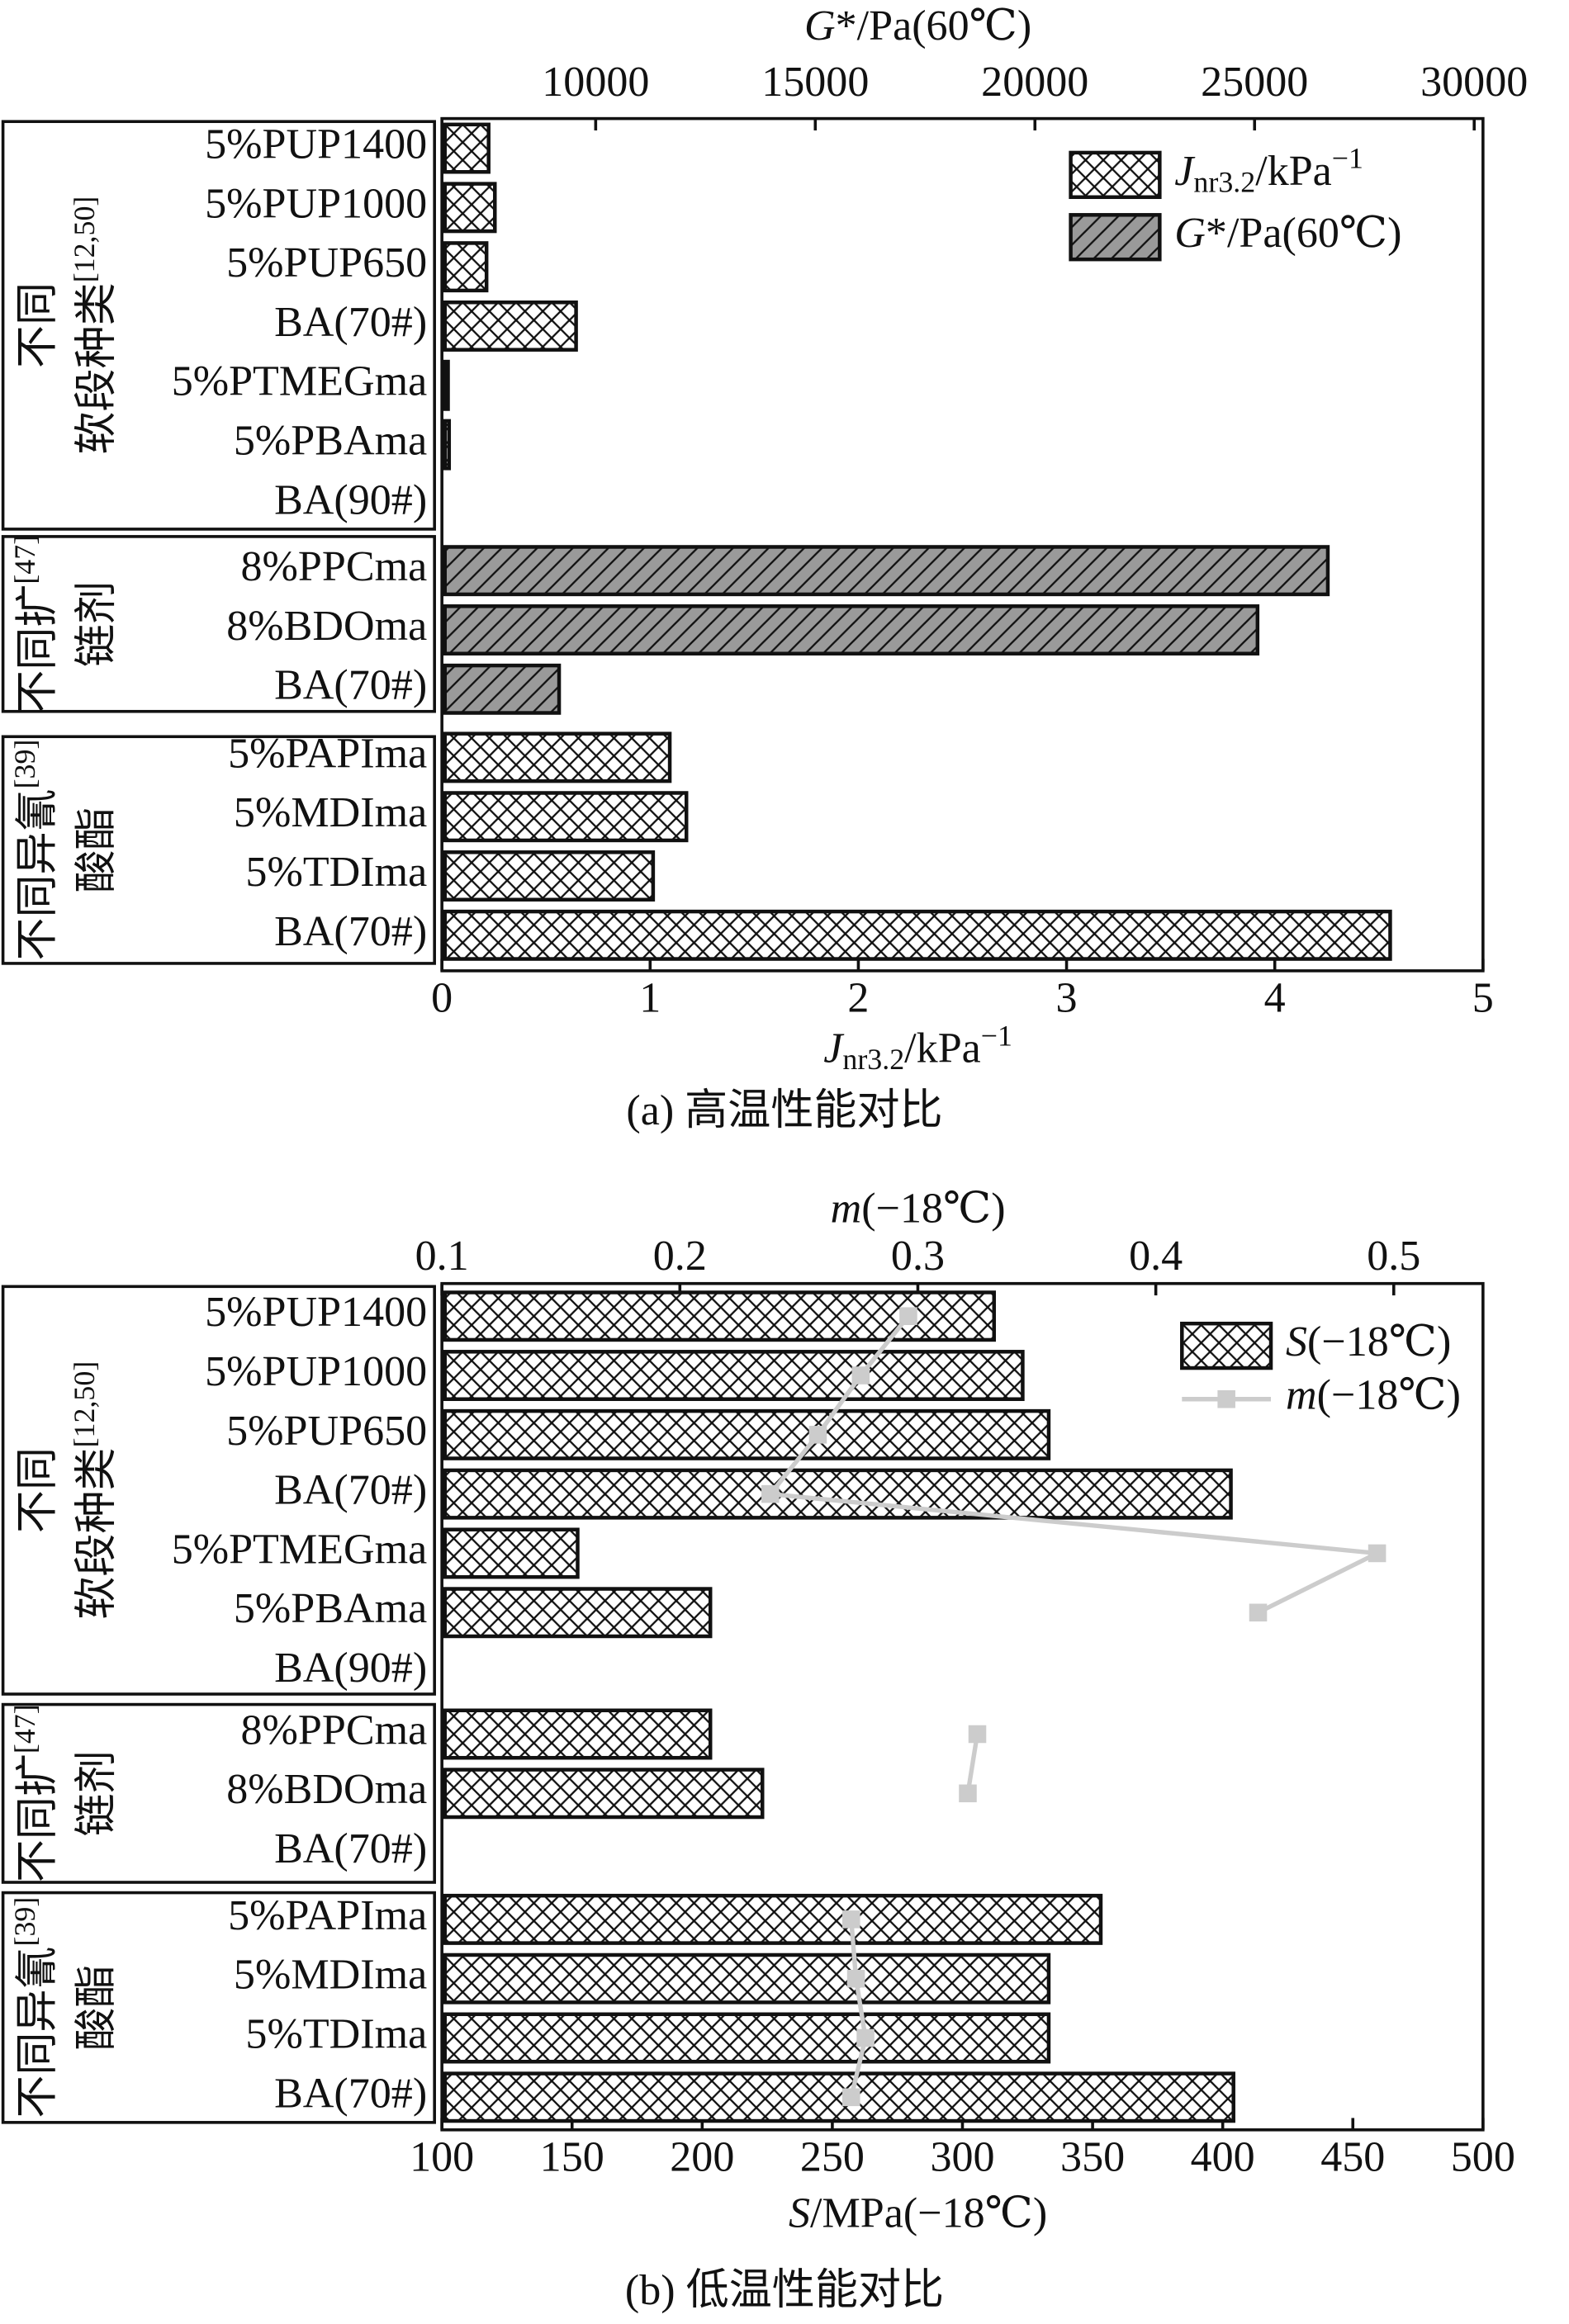 Image resolution: width=1569 pixels, height=2324 pixels. I want to click on x2-tick-label: 30000, so click(1474, 82).